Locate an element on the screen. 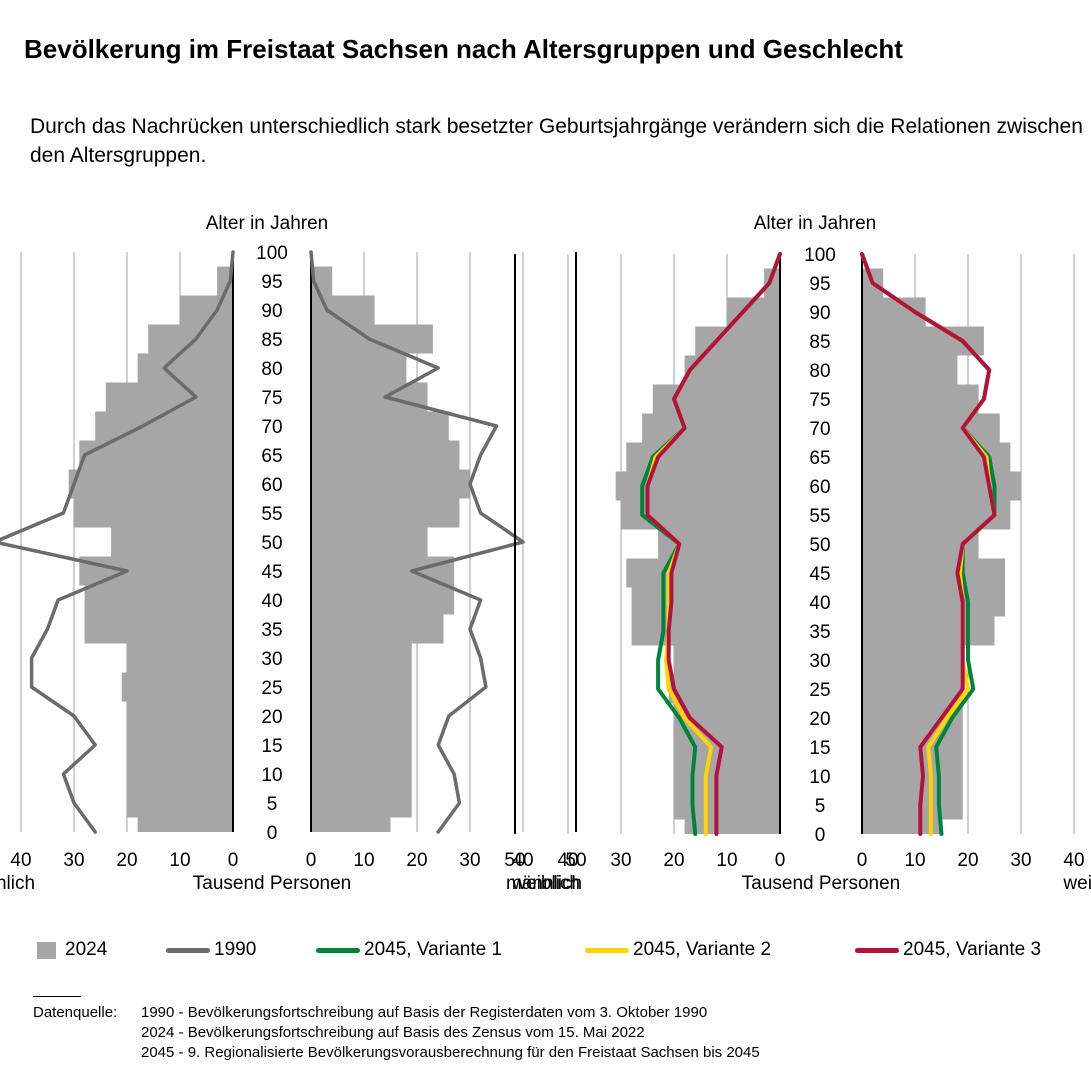 This screenshot has height=1077, width=1091. legend-swatch-1990 is located at coordinates (188, 950).